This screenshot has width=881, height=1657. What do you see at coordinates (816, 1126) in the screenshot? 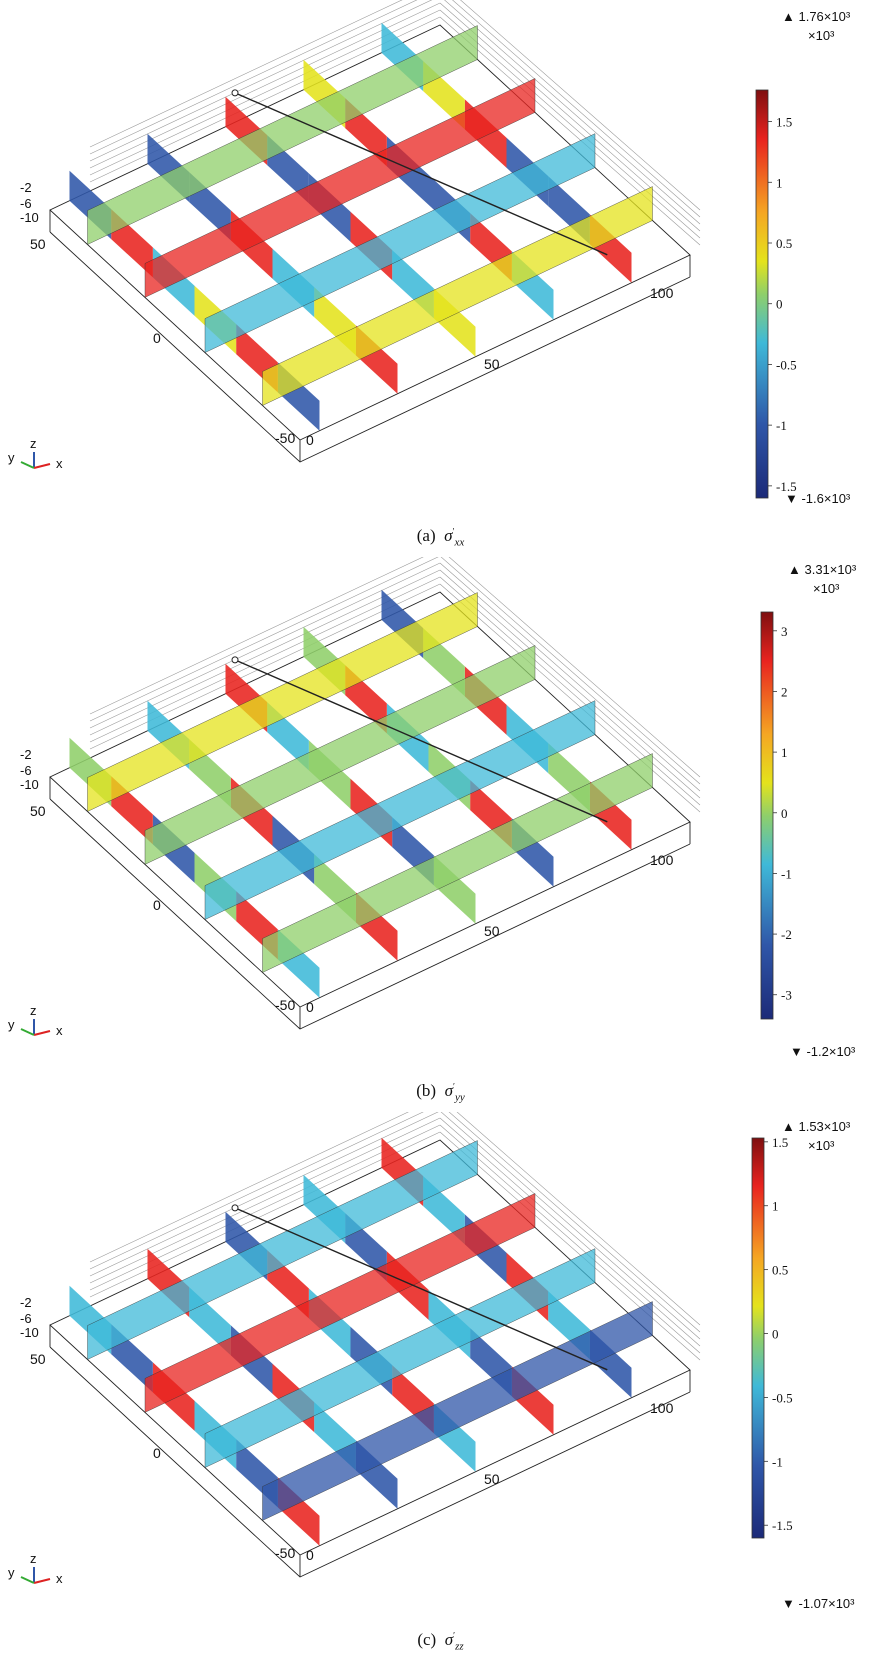
I see `colorbar-max-label: ▲ 1.53×10³` at bounding box center [816, 1126].